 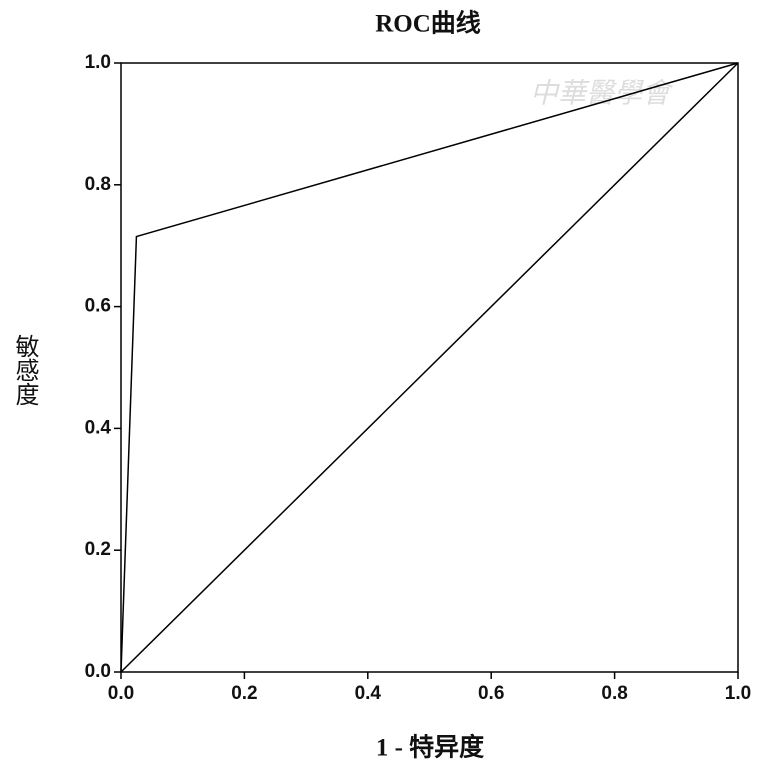 What do you see at coordinates (244, 693) in the screenshot?
I see `x-tick-label: 0.2` at bounding box center [244, 693].